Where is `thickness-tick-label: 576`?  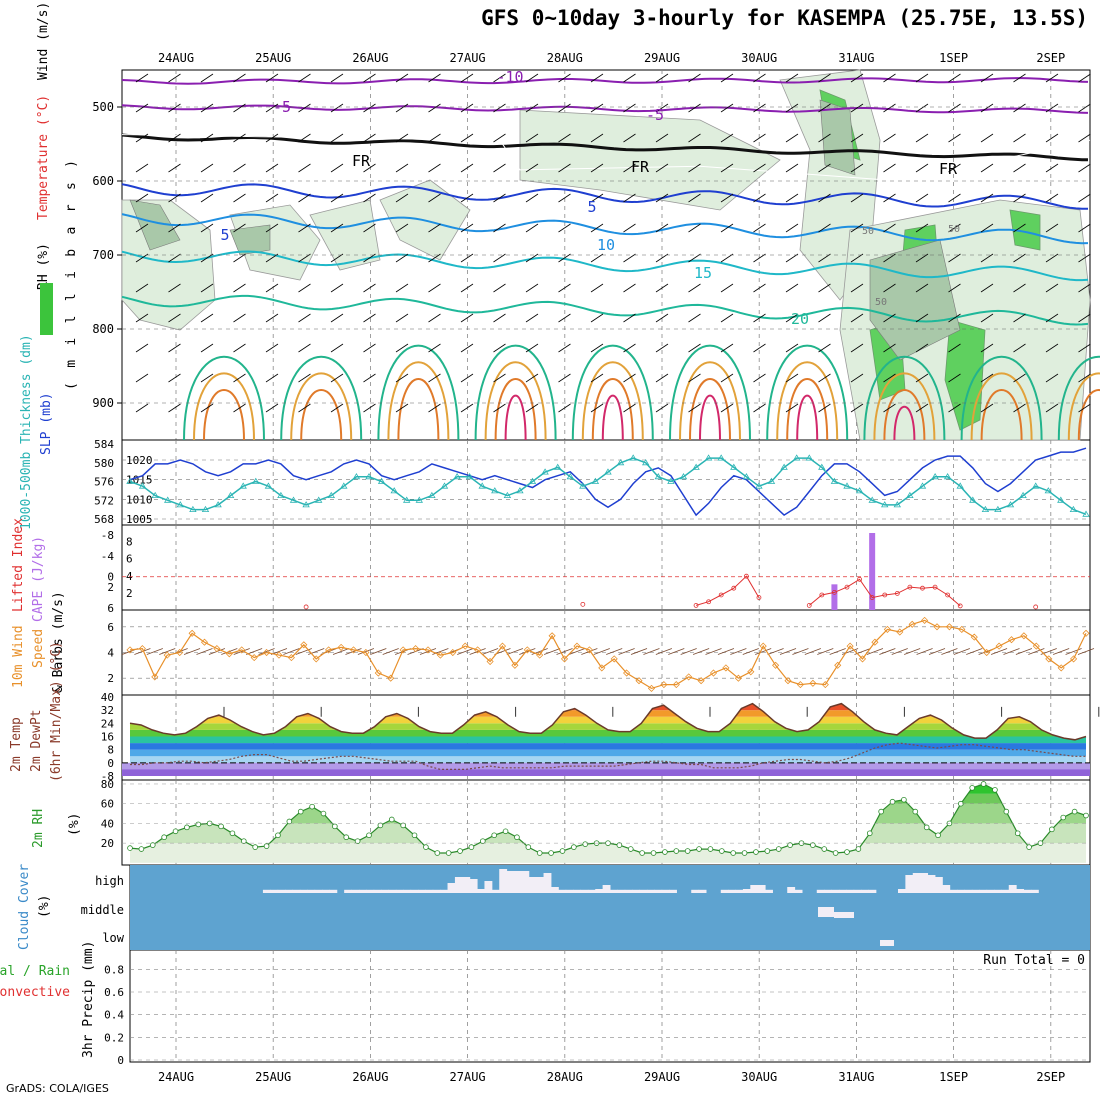
thickness-tick-label: 576 is located at coordinates (104, 482).